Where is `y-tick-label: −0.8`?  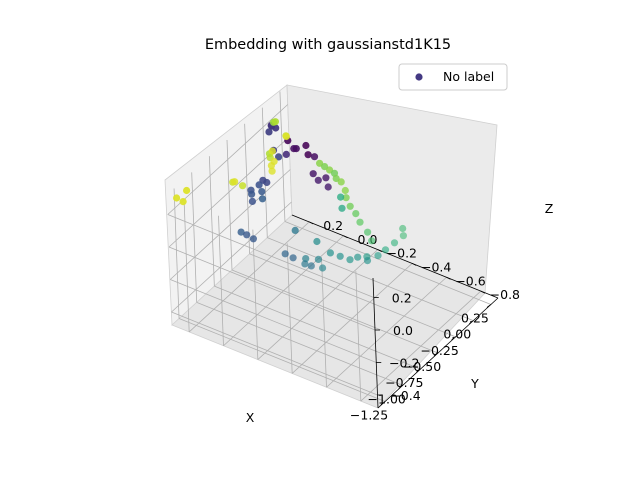
y-tick-label: −0.8 is located at coordinates (505, 294).